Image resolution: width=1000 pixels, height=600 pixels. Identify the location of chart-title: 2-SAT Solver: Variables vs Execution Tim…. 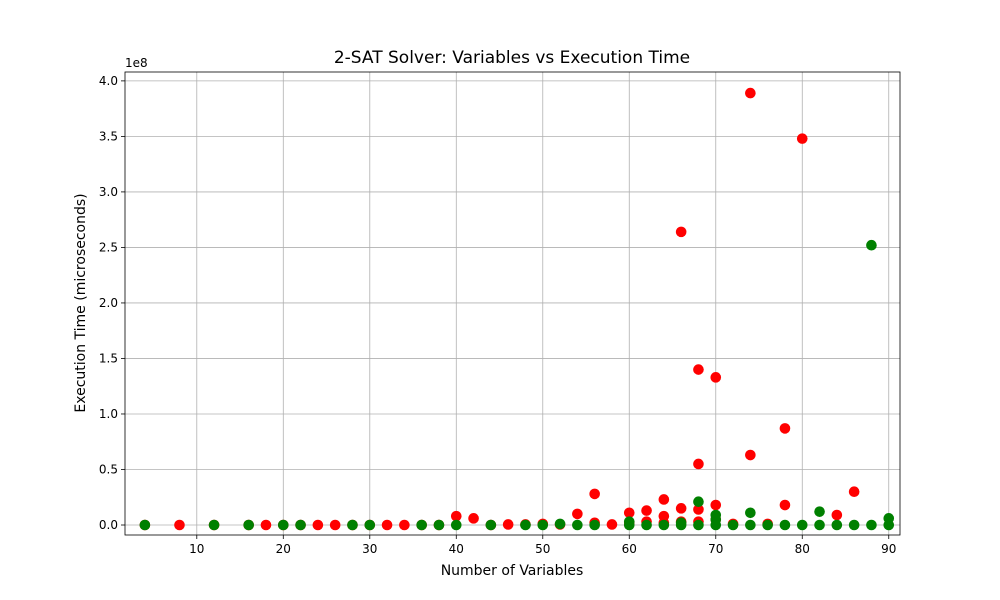
(512, 58).